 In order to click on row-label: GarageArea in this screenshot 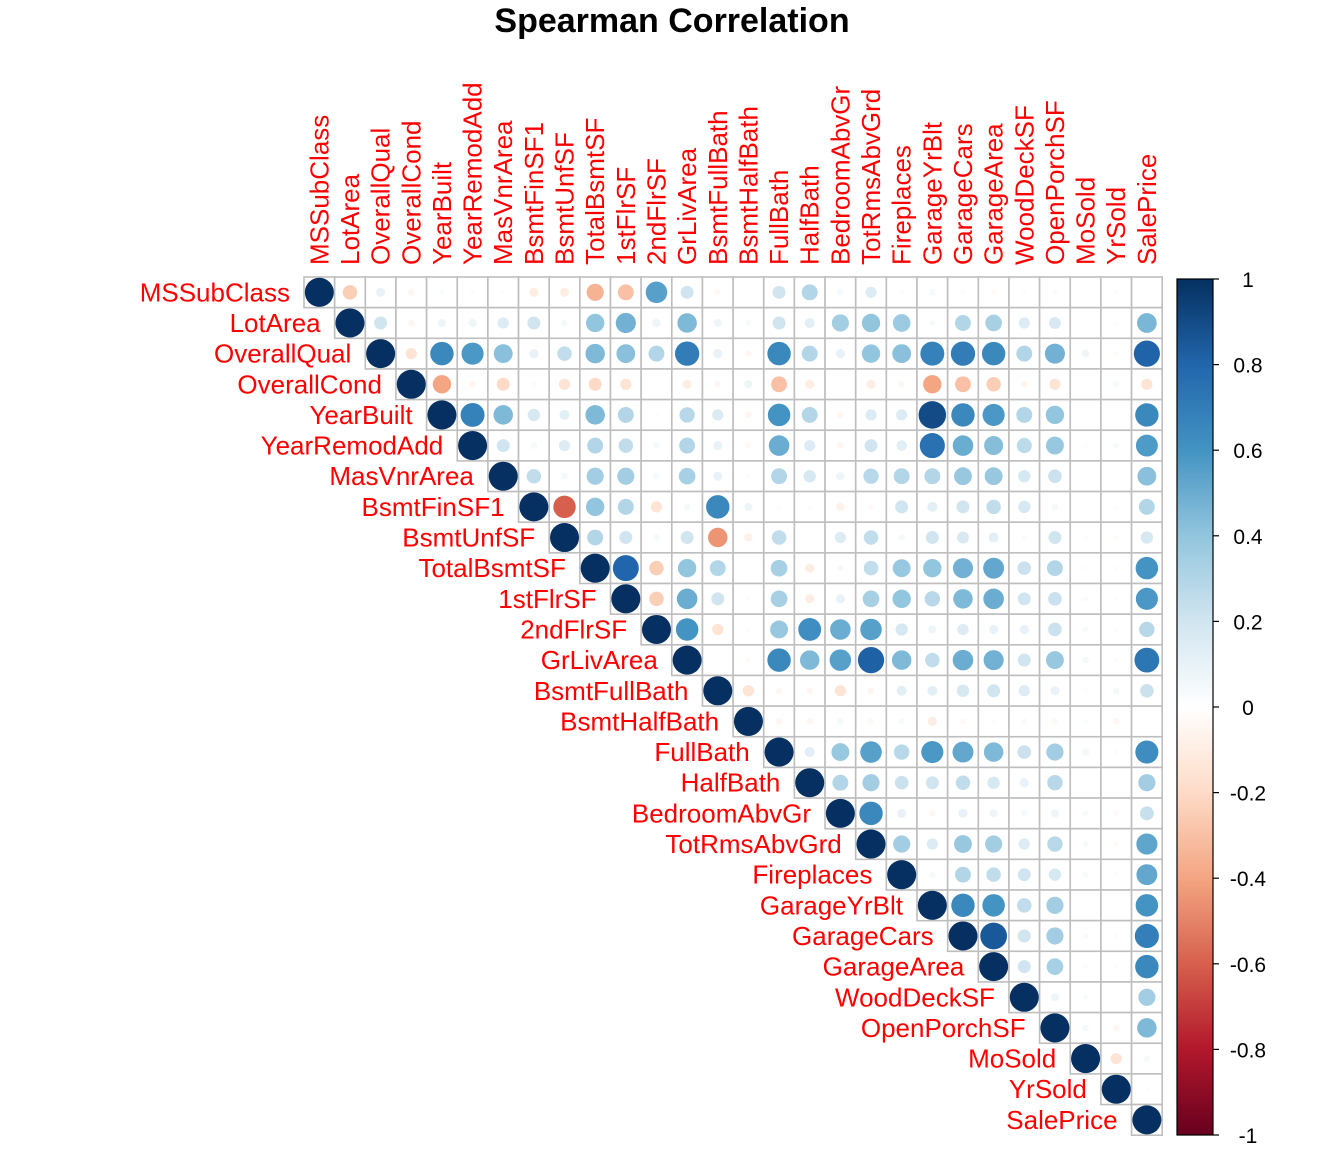, I will do `click(894, 967)`.